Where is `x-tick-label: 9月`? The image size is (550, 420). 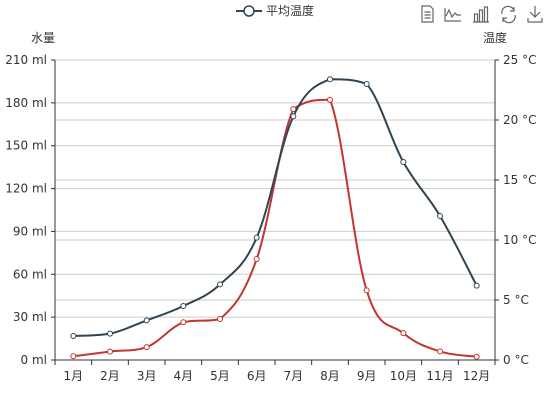 x-tick-label: 9月 is located at coordinates (367, 376).